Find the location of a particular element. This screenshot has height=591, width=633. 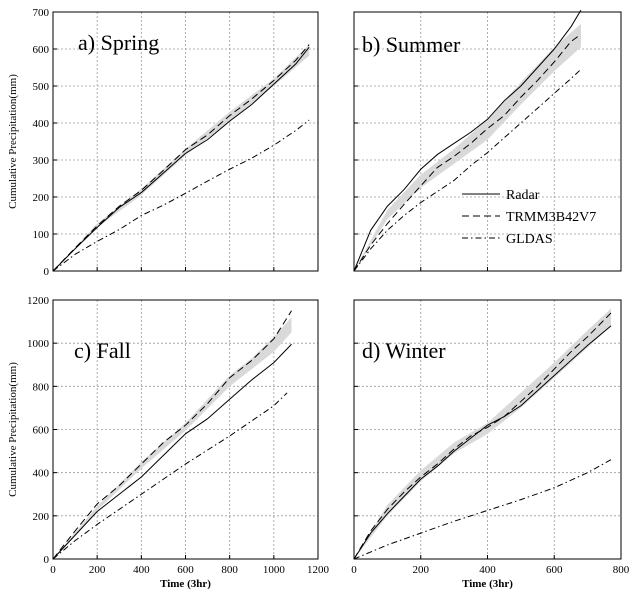

legend-label-radar: Radar is located at coordinates (523, 195).